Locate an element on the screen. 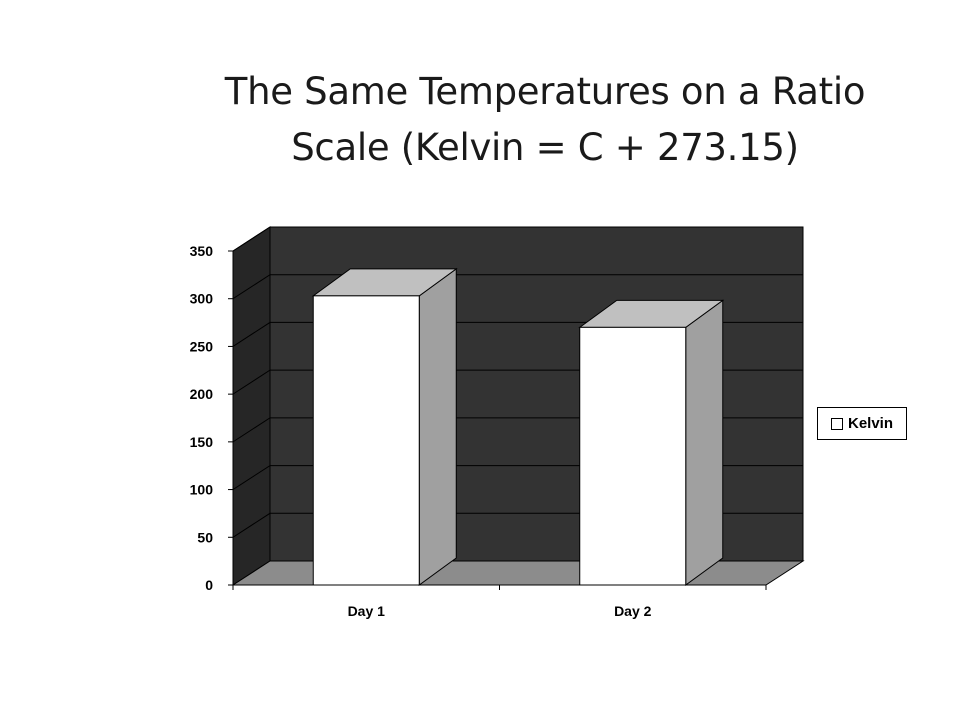  legend-swatch is located at coordinates (836, 423).